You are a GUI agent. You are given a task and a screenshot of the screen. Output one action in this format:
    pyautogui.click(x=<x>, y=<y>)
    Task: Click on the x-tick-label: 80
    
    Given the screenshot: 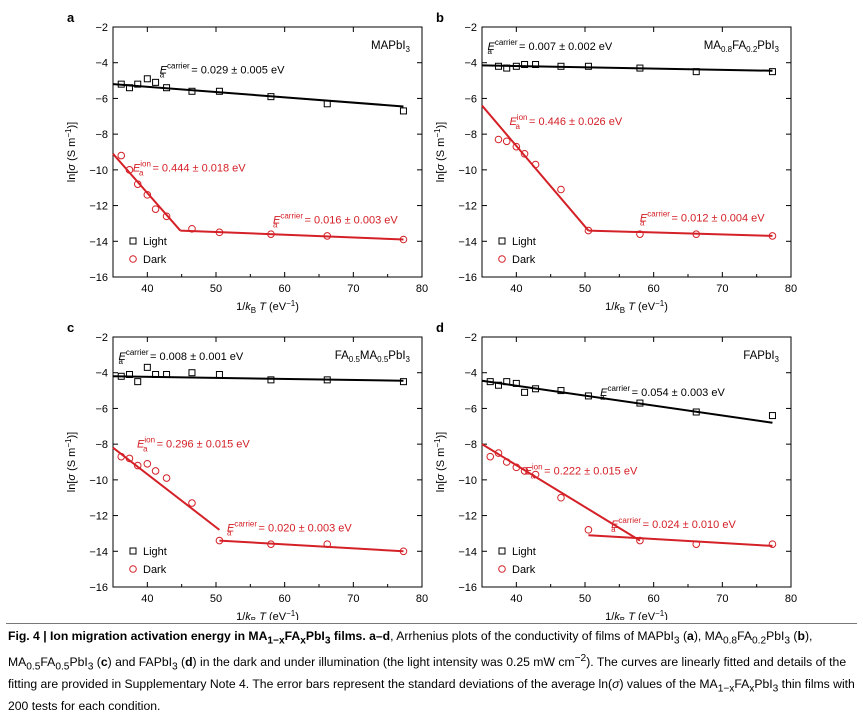 What is the action you would take?
    pyautogui.click(x=422, y=599)
    